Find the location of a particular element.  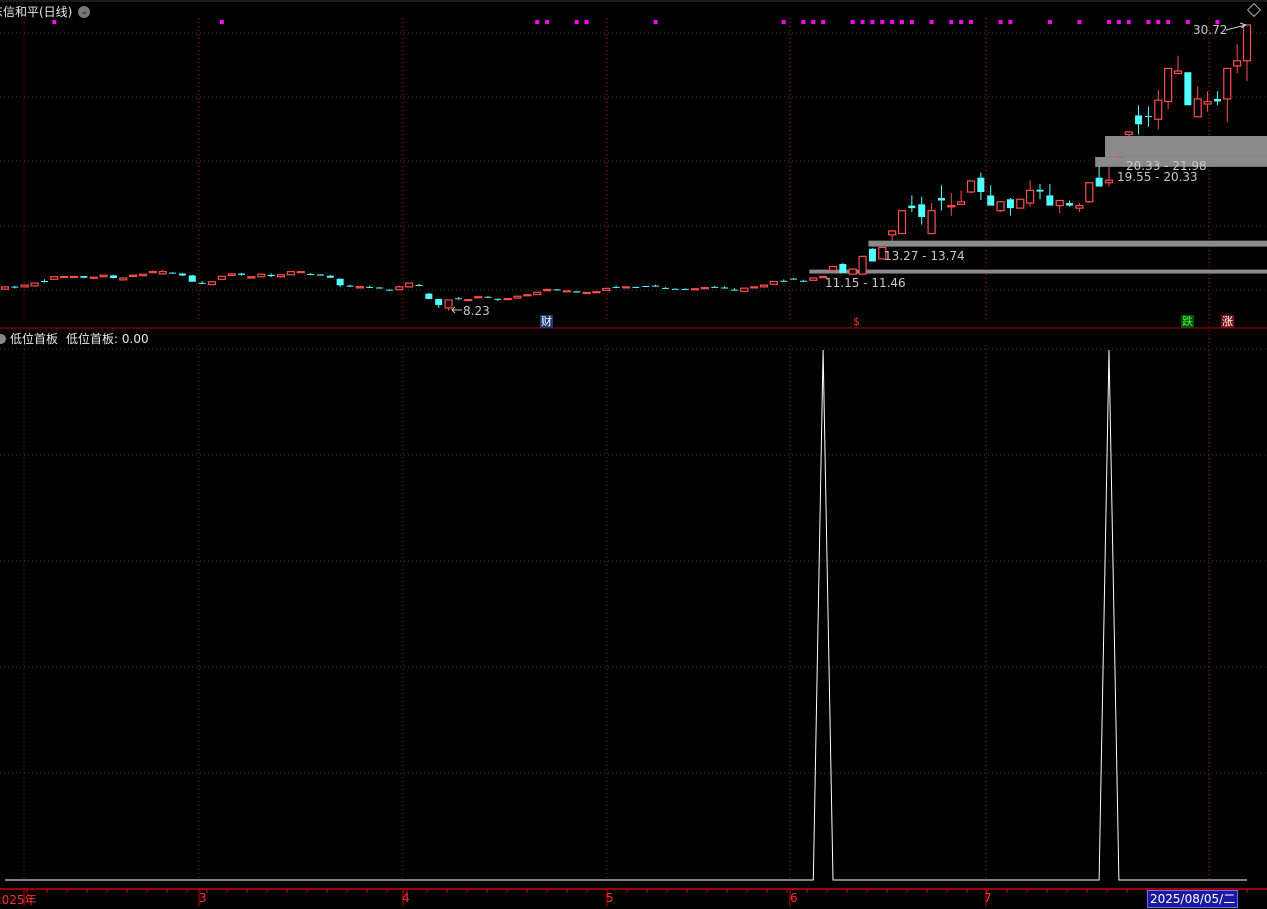

indicator-name: 低位首板 is located at coordinates (34, 339).